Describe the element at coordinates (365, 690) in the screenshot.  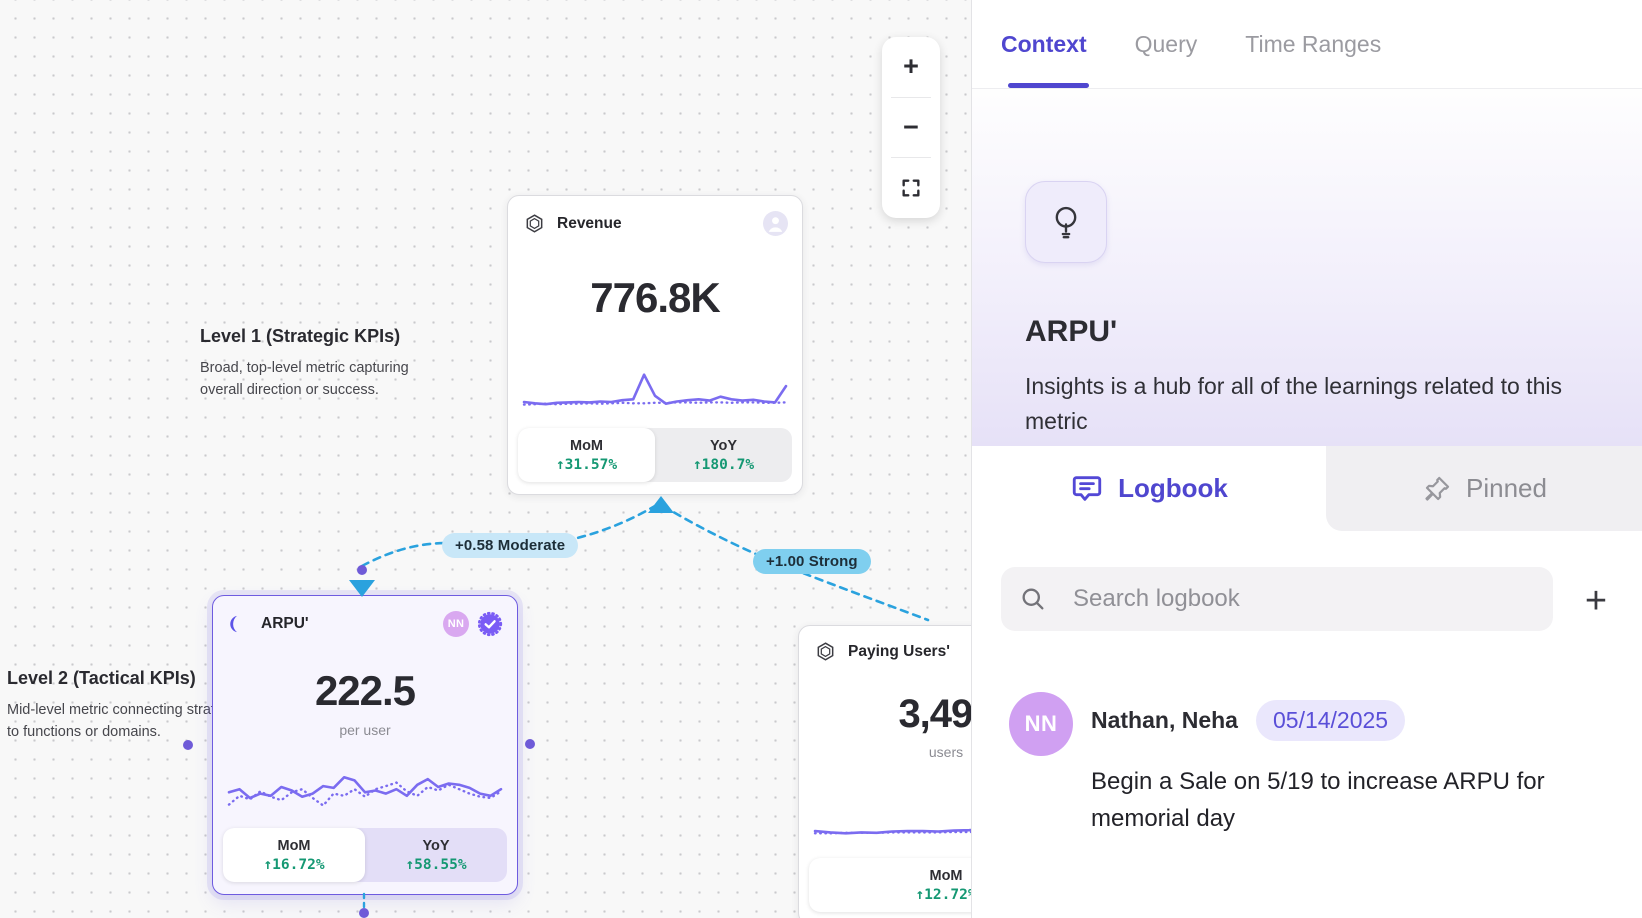
I see `metric-value: 222.5` at that location.